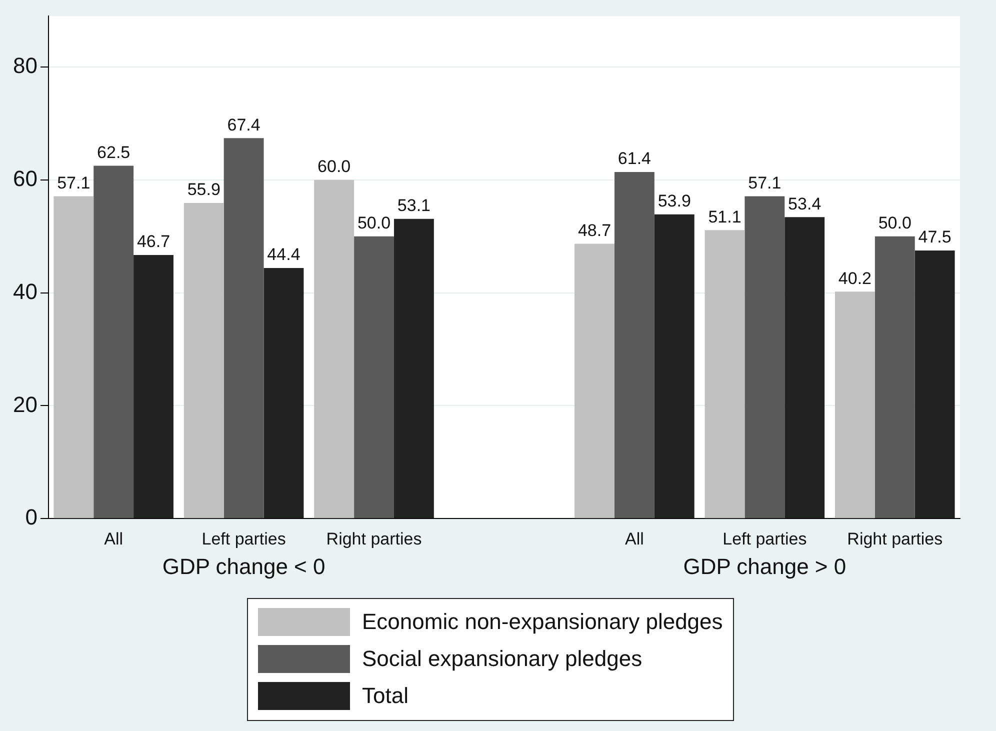 The height and width of the screenshot is (731, 996). I want to click on data-label: 46.7, so click(153, 242).